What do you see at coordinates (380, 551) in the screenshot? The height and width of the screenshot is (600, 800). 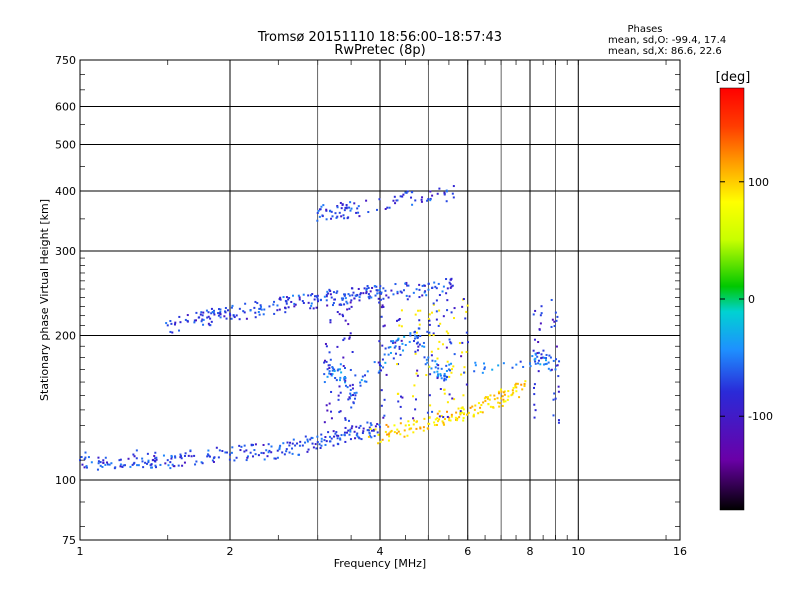 I see `x-tick-label: 4` at bounding box center [380, 551].